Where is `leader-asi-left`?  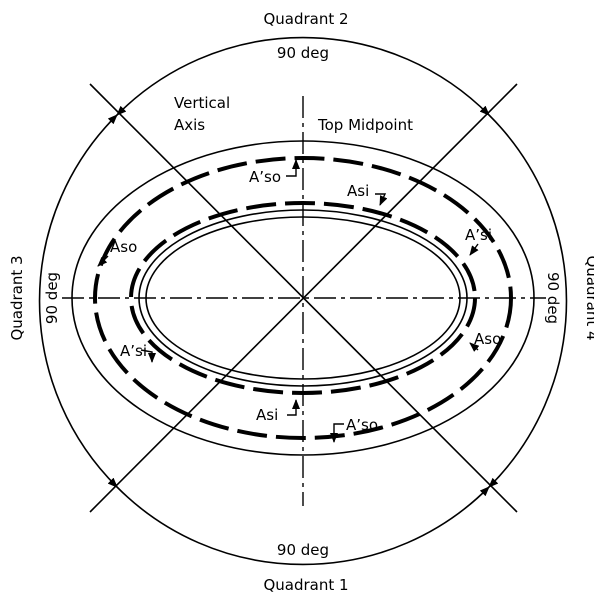 leader-asi-left is located at coordinates (148, 356).